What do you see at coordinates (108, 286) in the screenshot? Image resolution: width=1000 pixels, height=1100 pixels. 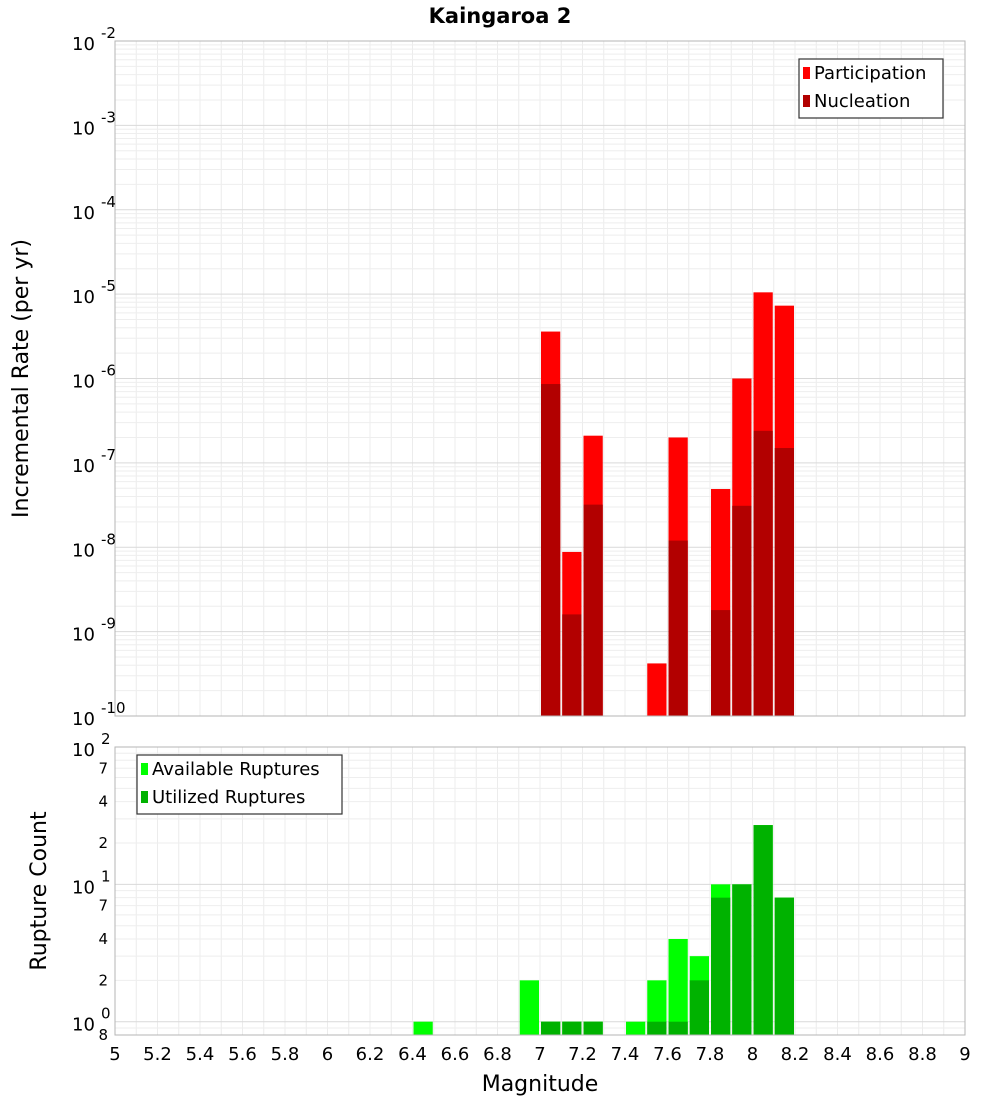 I see `y-tick-exponent: -5` at bounding box center [108, 286].